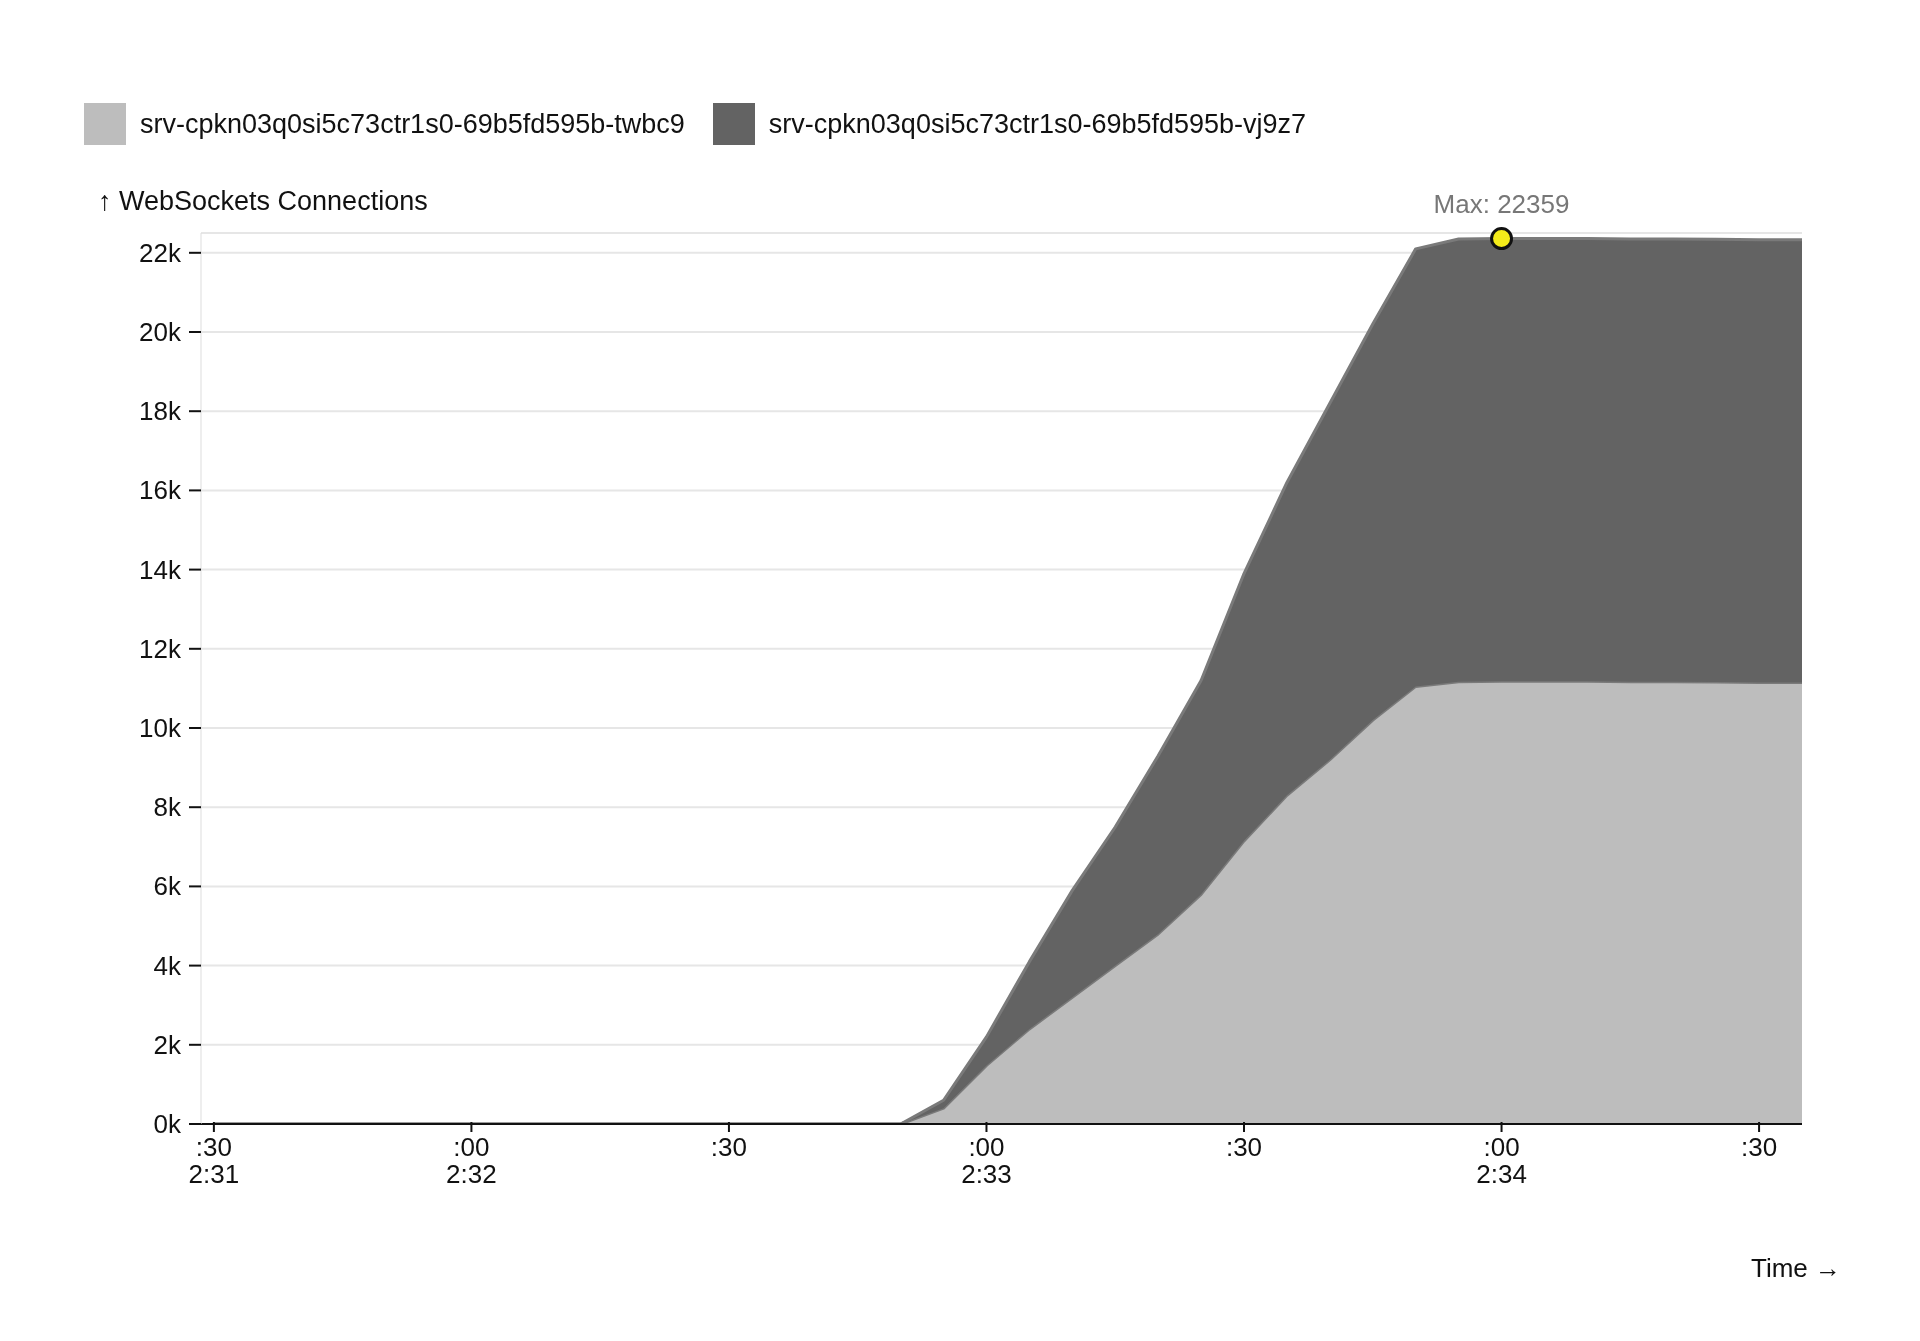 The image size is (1920, 1341). Describe the element at coordinates (160, 569) in the screenshot. I see `y-tick-label: 14k` at that location.